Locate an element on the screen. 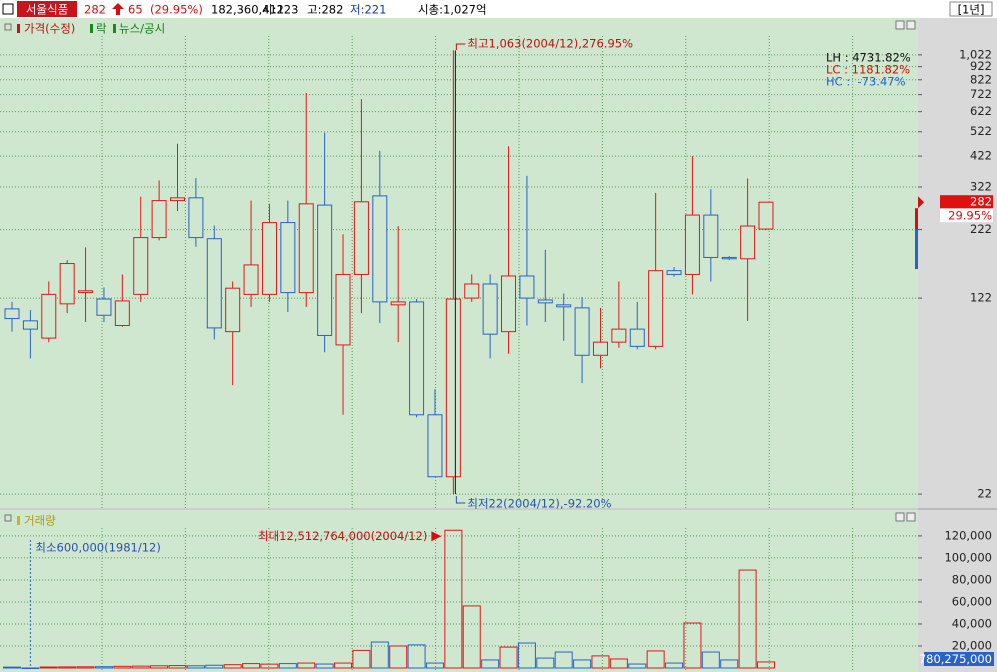 The image size is (997, 672). y-tick-label: 22 is located at coordinates (984, 494).